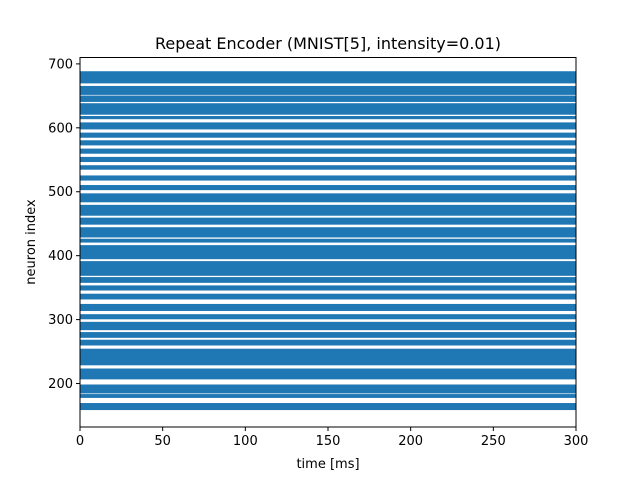 The width and height of the screenshot is (640, 480). Describe the element at coordinates (327, 464) in the screenshot. I see `x-axis-label: time [ms]` at that location.